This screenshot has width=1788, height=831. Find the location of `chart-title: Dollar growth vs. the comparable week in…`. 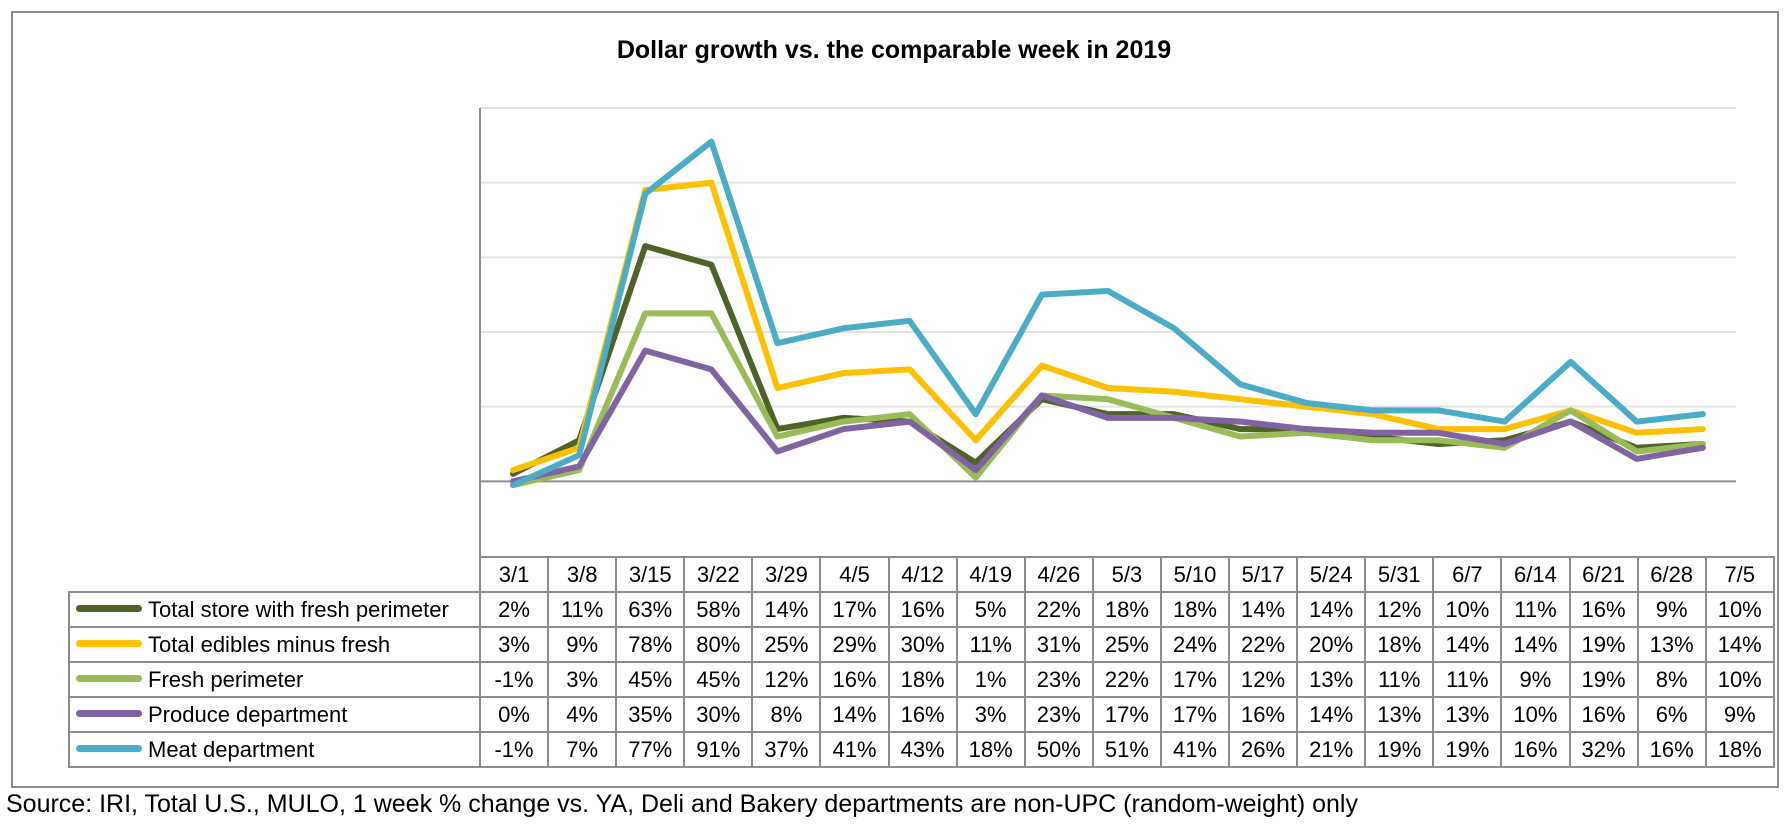

chart-title: Dollar growth vs. the comparable week in… is located at coordinates (894, 50).